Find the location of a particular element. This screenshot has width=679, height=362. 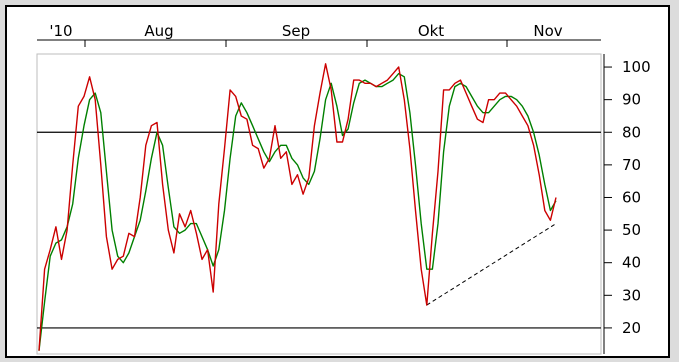

y-tick-label: 20 is located at coordinates (631, 328).